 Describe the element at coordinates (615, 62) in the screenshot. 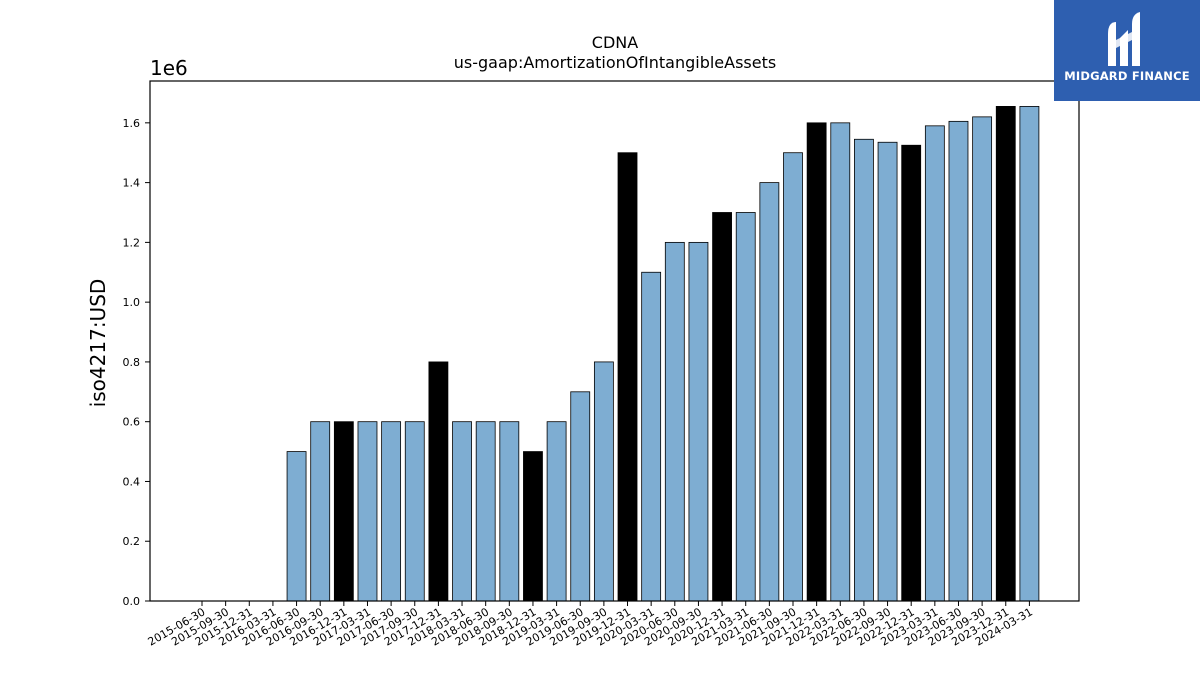

I see `chart-subtitle: us-gaap:AmortizationOfIntangibleAssets` at that location.